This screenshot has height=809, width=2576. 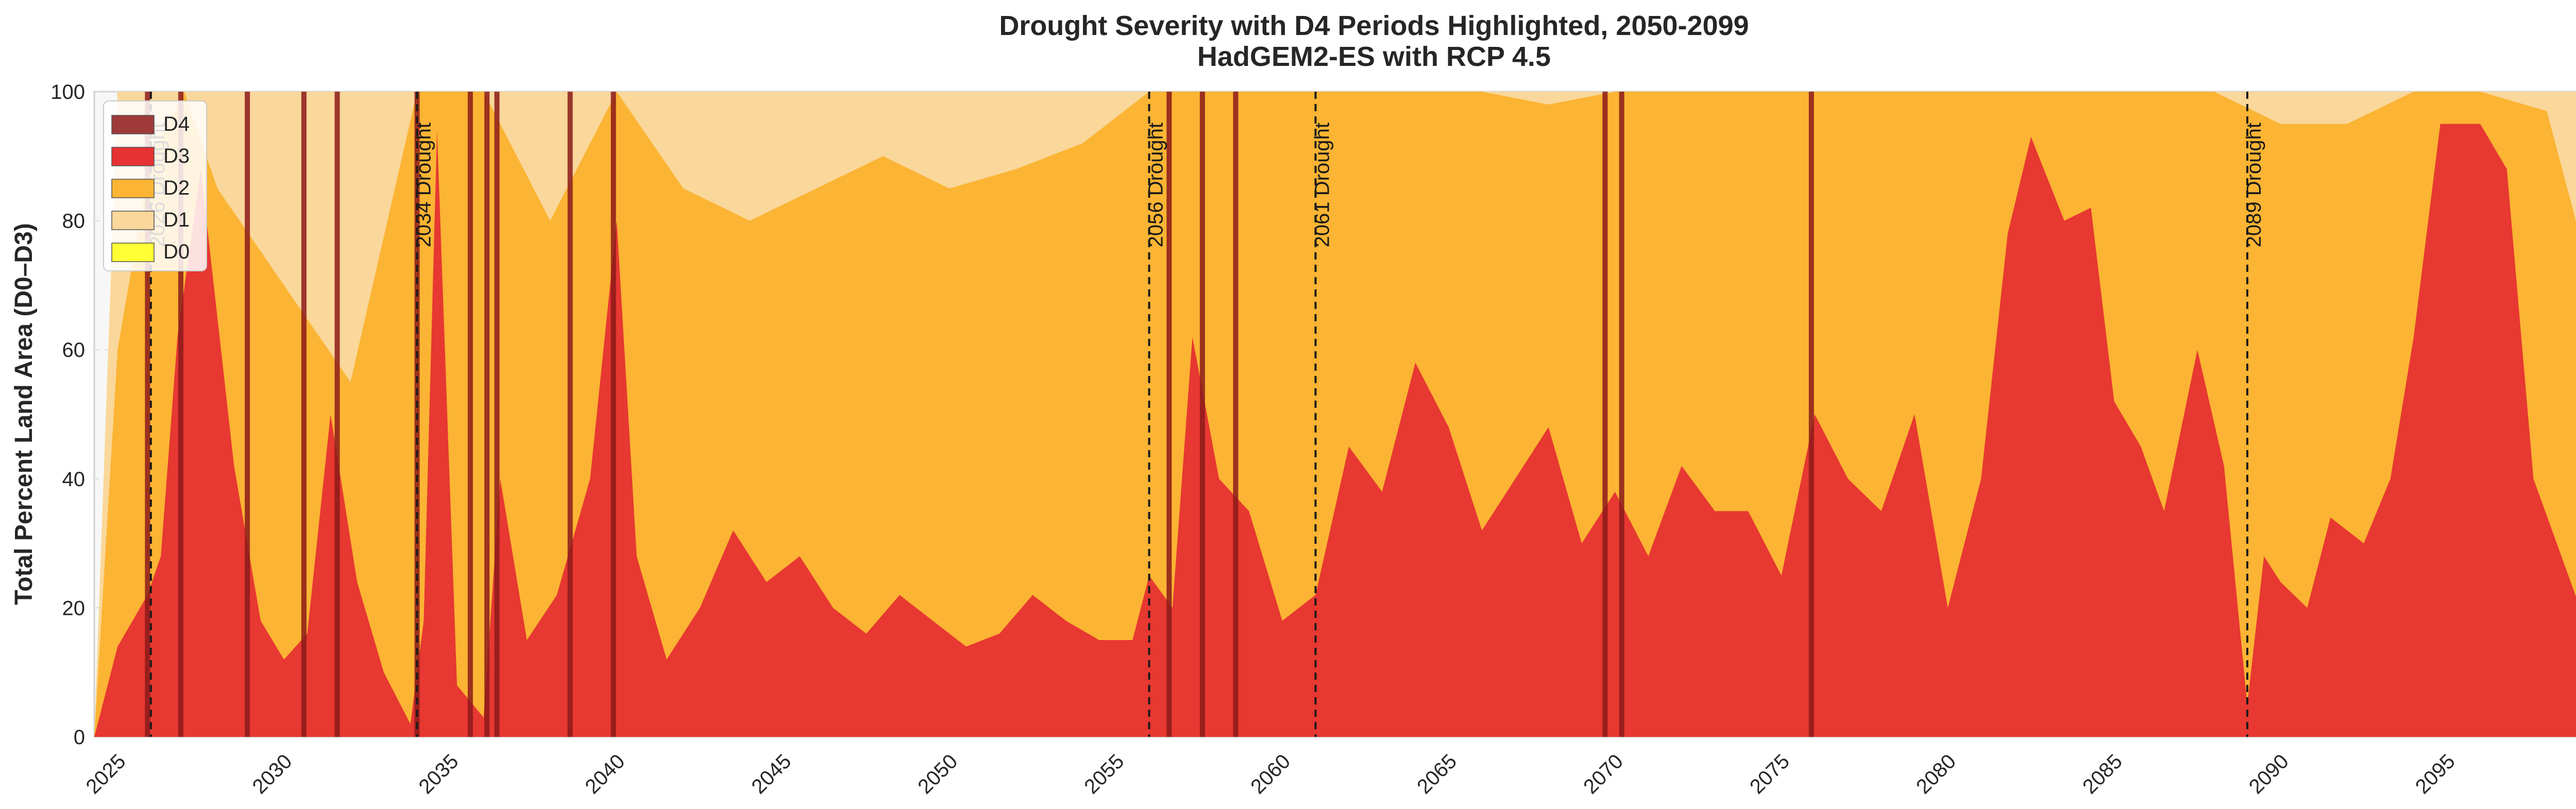 I want to click on y-tick-label: 60, so click(x=74, y=350).